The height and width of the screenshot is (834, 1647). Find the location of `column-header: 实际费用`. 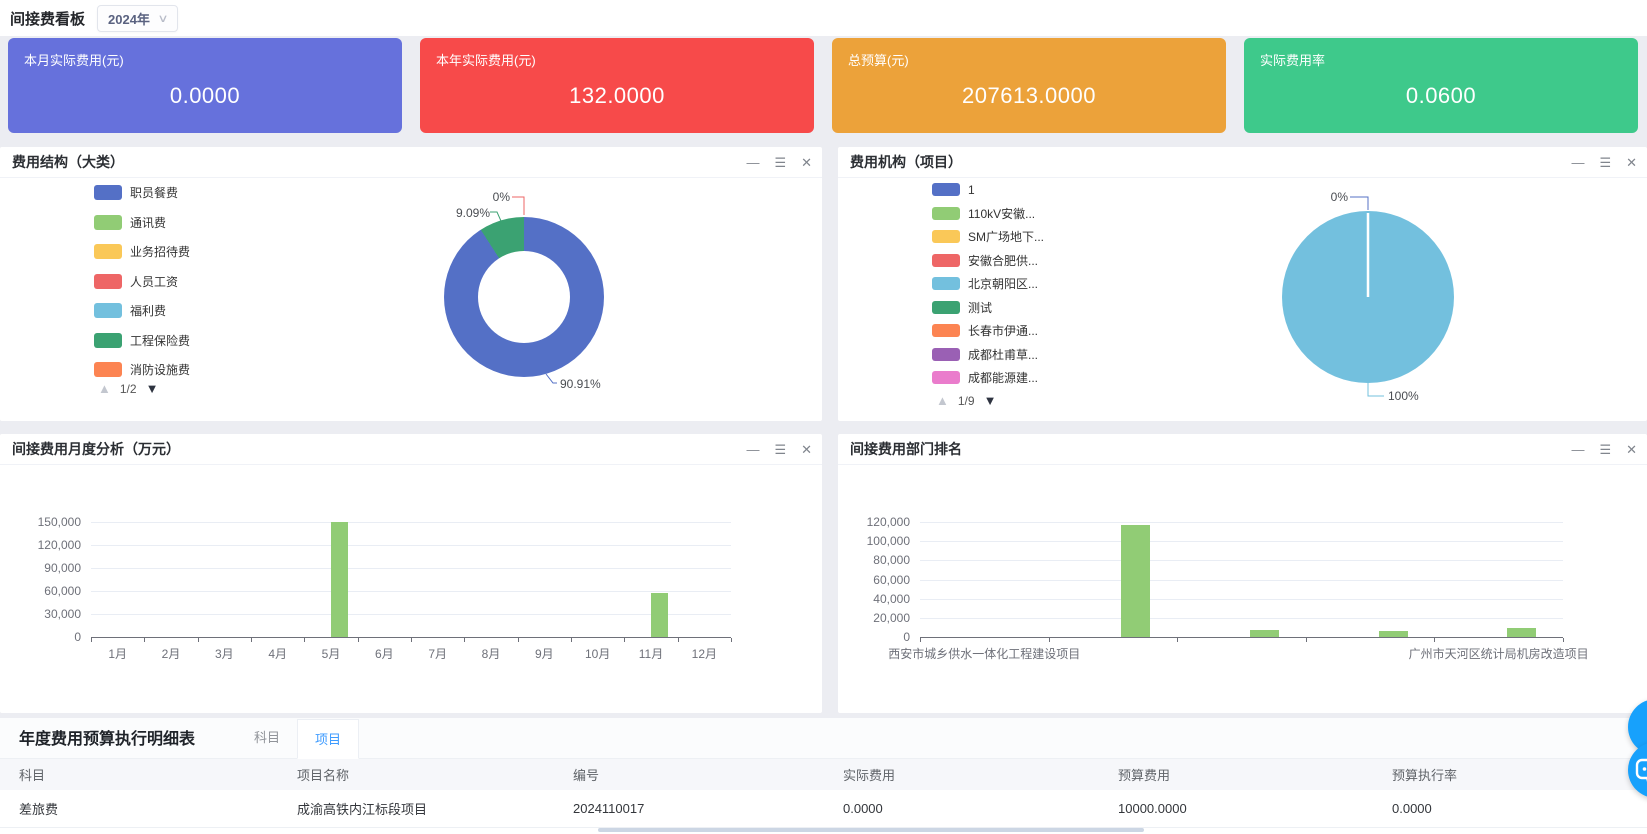

column-header: 实际费用 is located at coordinates (869, 775).